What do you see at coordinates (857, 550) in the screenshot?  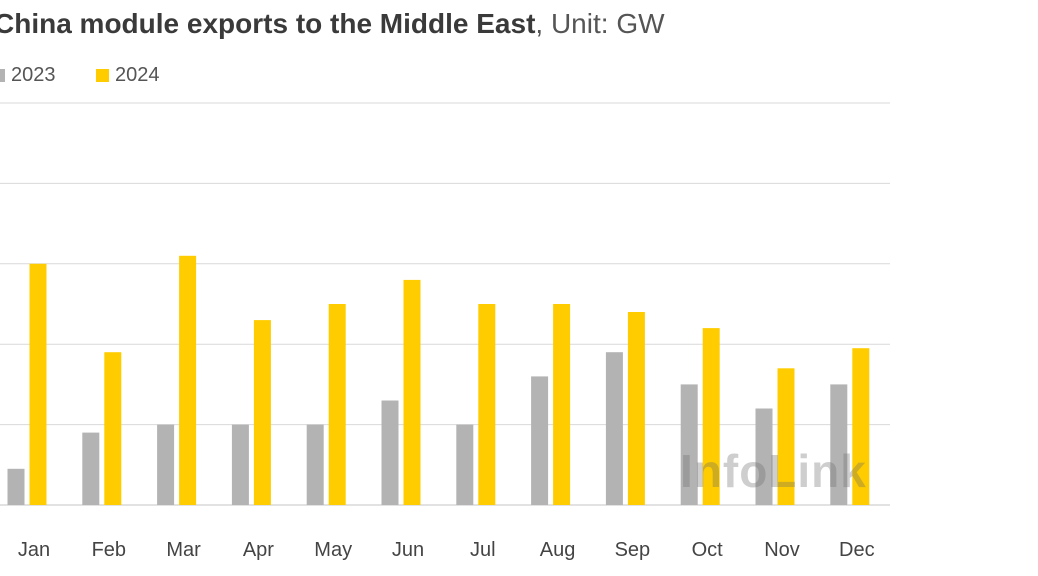 I see `x-tick-label-dec: Dec` at bounding box center [857, 550].